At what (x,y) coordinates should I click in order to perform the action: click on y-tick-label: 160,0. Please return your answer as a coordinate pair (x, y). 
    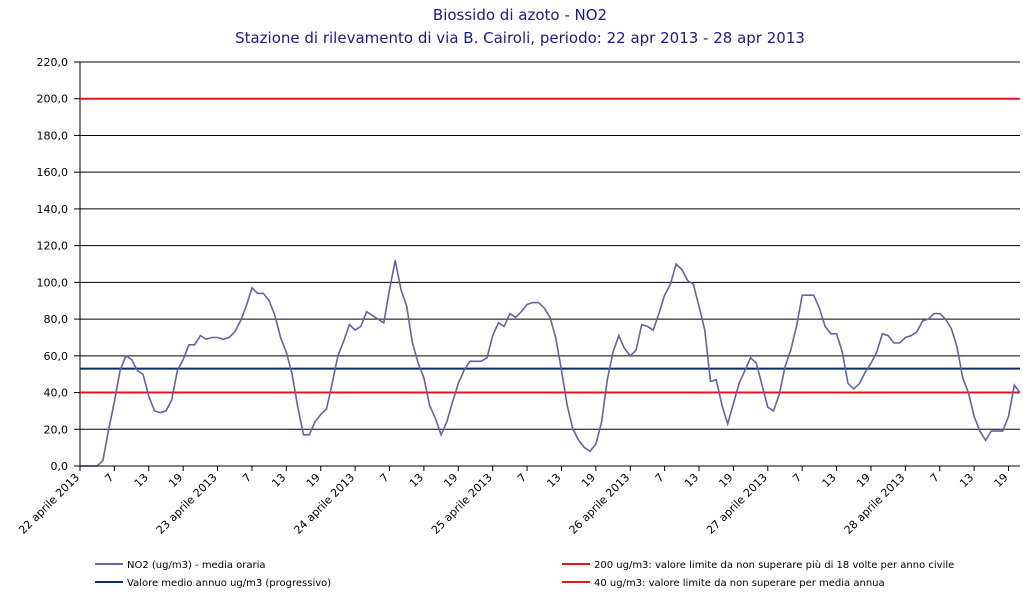
    Looking at the image, I should click on (53, 172).